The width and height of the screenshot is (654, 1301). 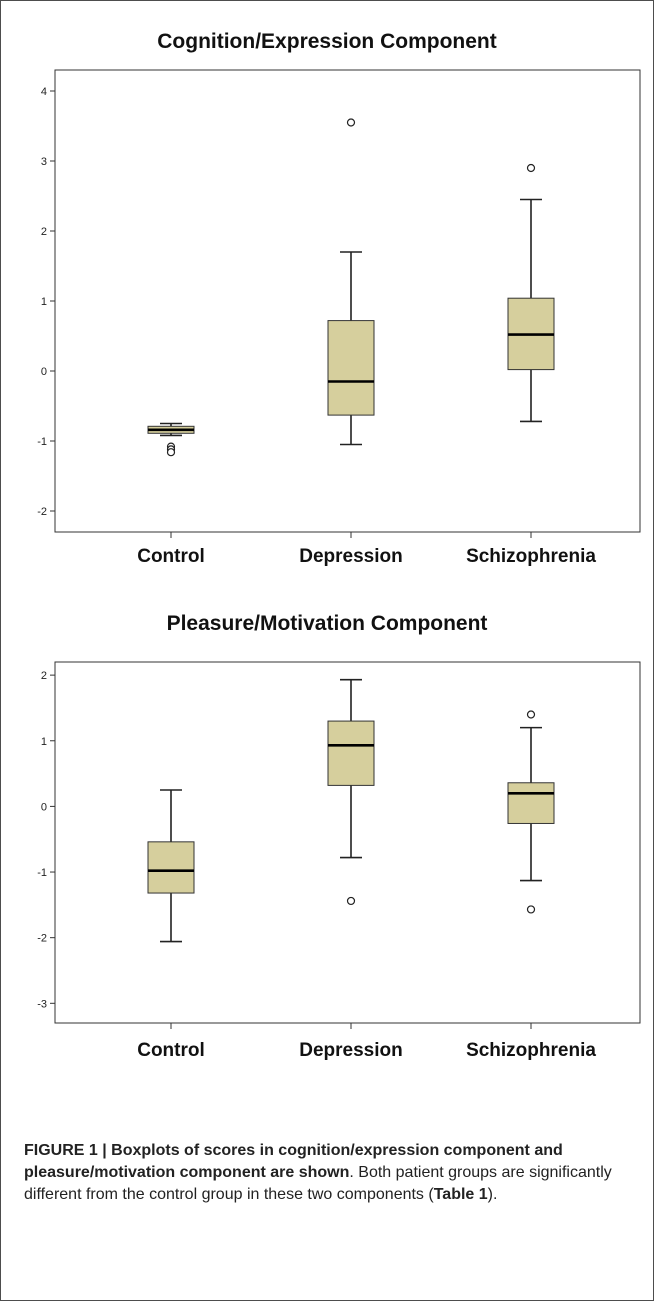 What do you see at coordinates (42, 1004) in the screenshot?
I see `y-tick-label: -3` at bounding box center [42, 1004].